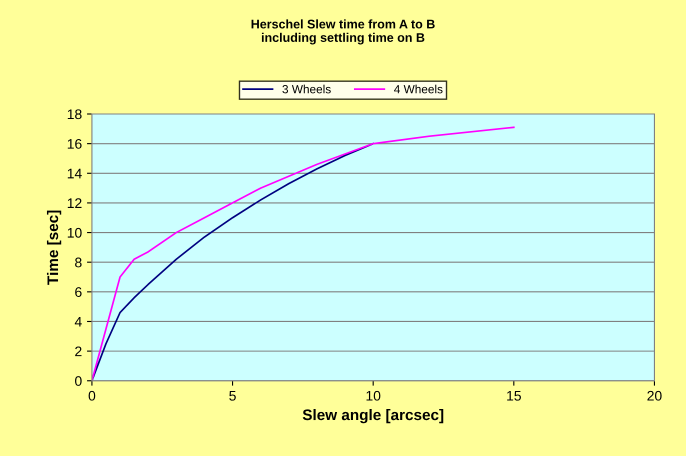  What do you see at coordinates (54, 247) in the screenshot?
I see `y-axis-title: Time [sec]` at bounding box center [54, 247].